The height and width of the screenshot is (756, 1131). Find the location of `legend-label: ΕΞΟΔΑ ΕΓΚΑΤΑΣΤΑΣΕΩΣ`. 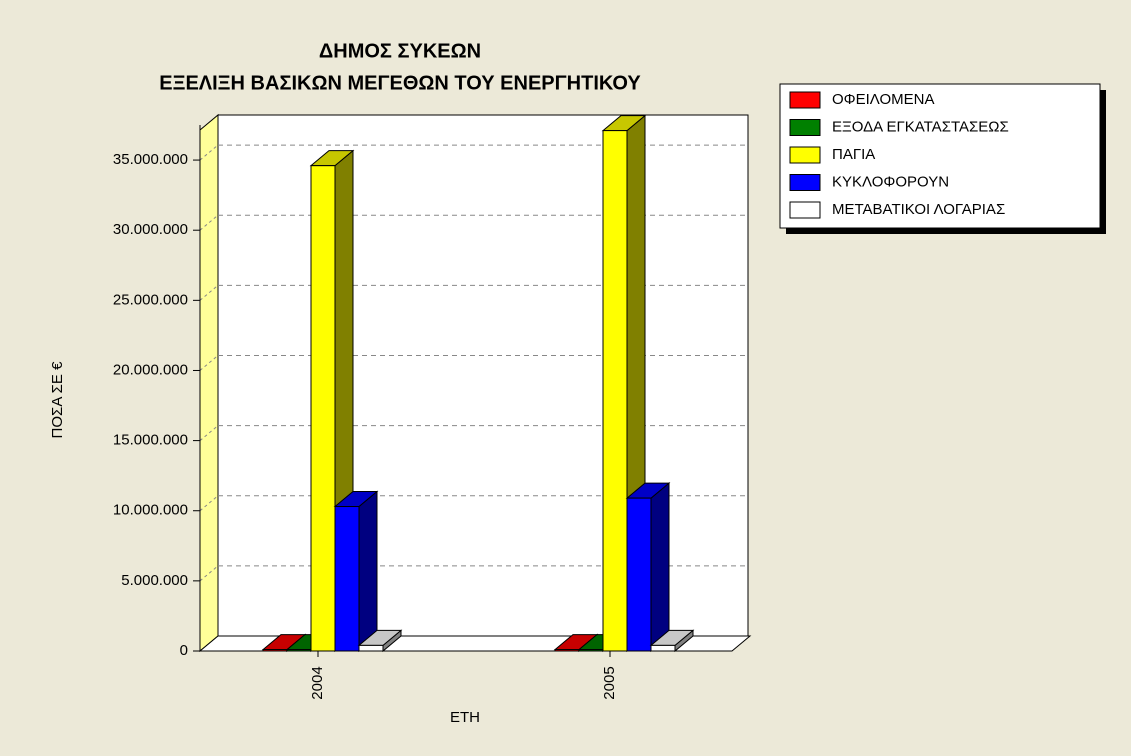

legend-label: ΕΞΟΔΑ ΕΓΚΑΤΑΣΤΑΣΕΩΣ is located at coordinates (920, 126).